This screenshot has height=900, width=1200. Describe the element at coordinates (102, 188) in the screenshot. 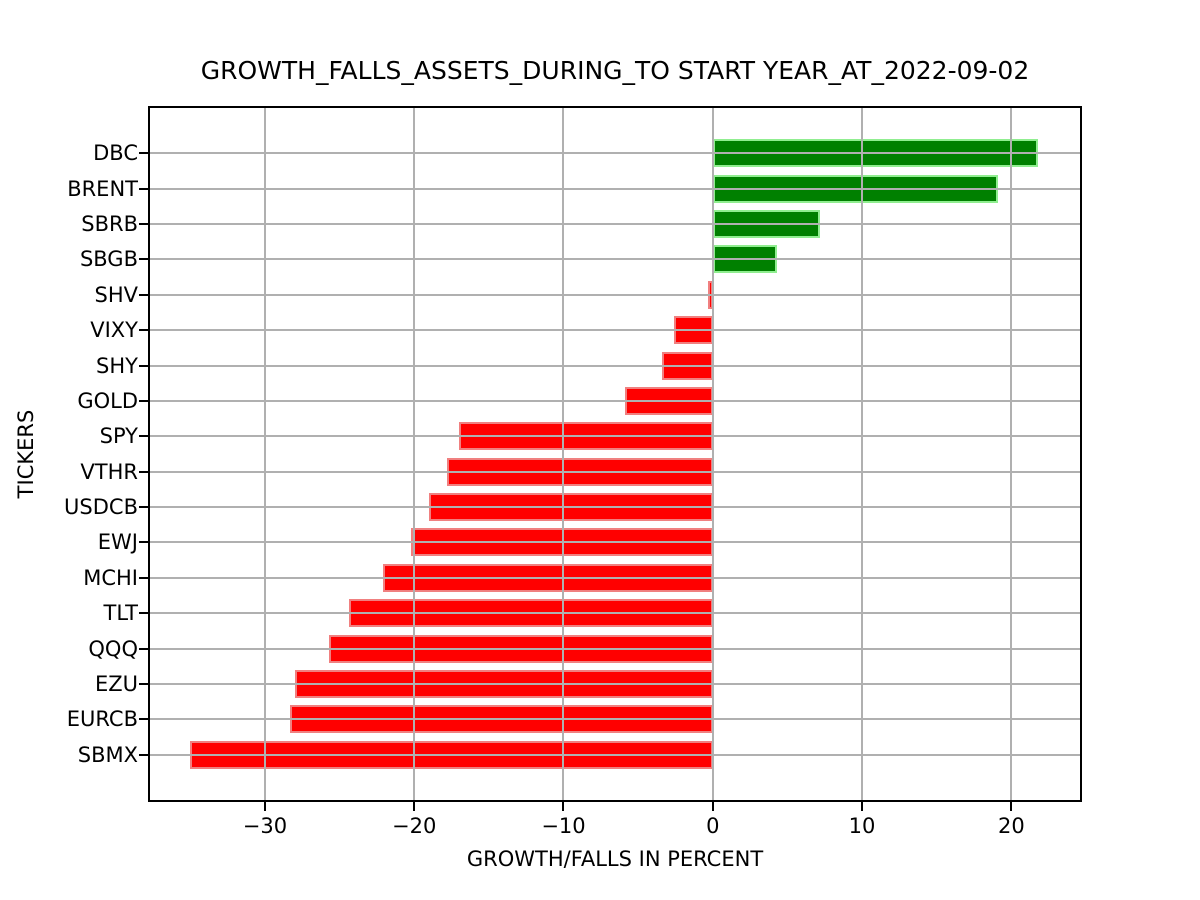

I see `y-tick-label-BRENT: BRENT` at that location.